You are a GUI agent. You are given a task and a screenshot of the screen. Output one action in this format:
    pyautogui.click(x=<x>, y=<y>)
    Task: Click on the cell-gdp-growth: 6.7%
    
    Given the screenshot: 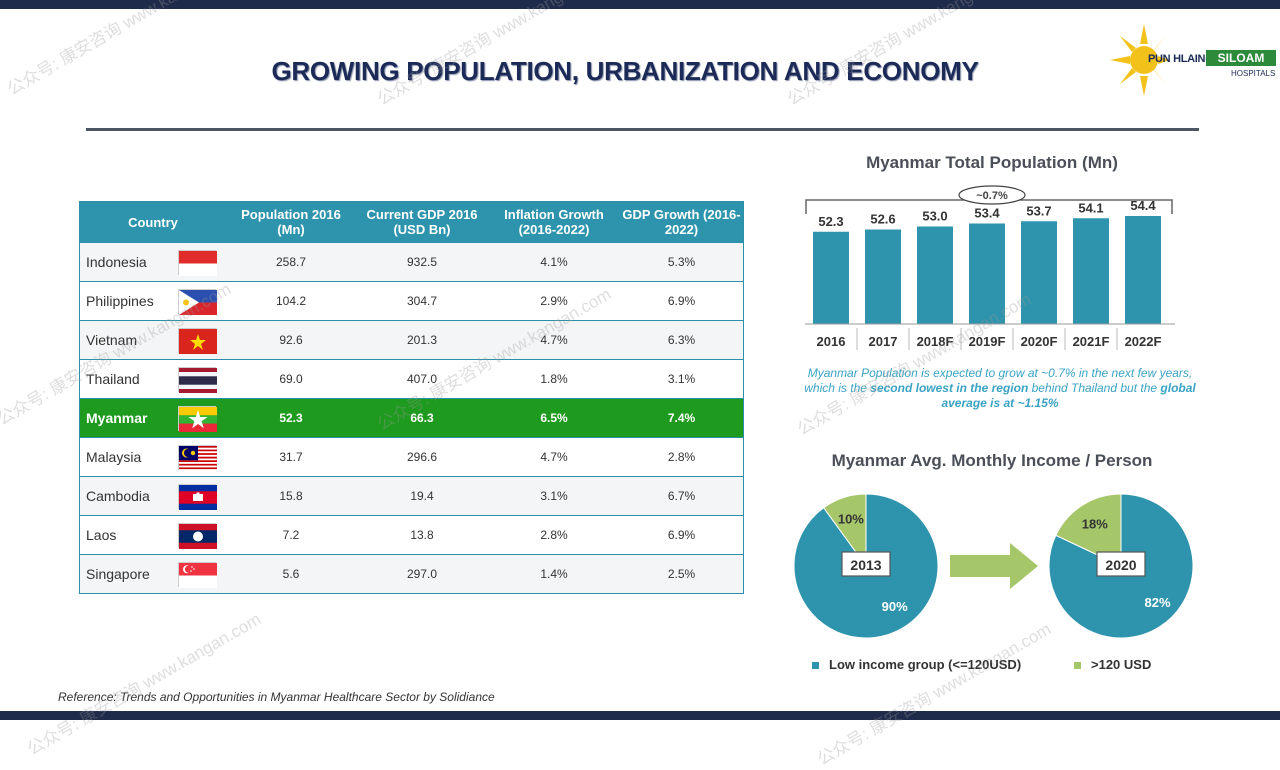 What is the action you would take?
    pyautogui.click(x=682, y=496)
    